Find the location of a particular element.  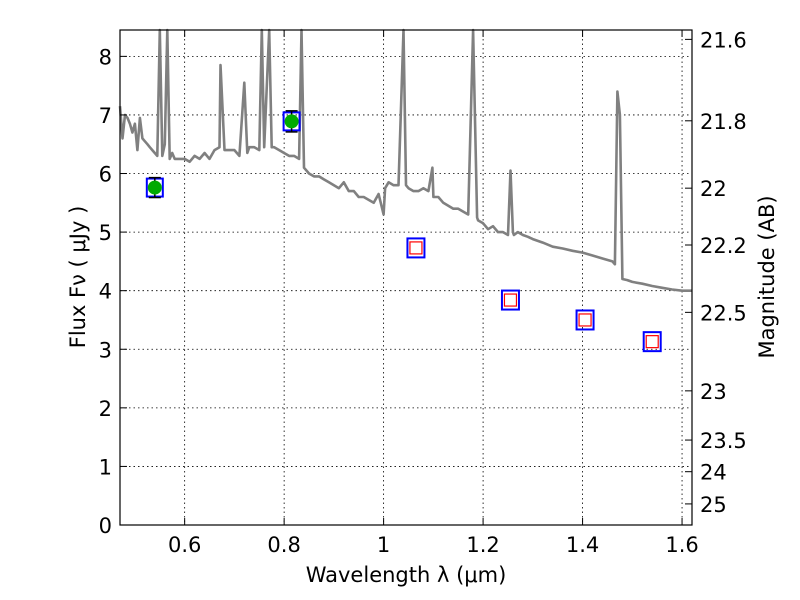

x-tick-label: 0.6 is located at coordinates (184, 545).